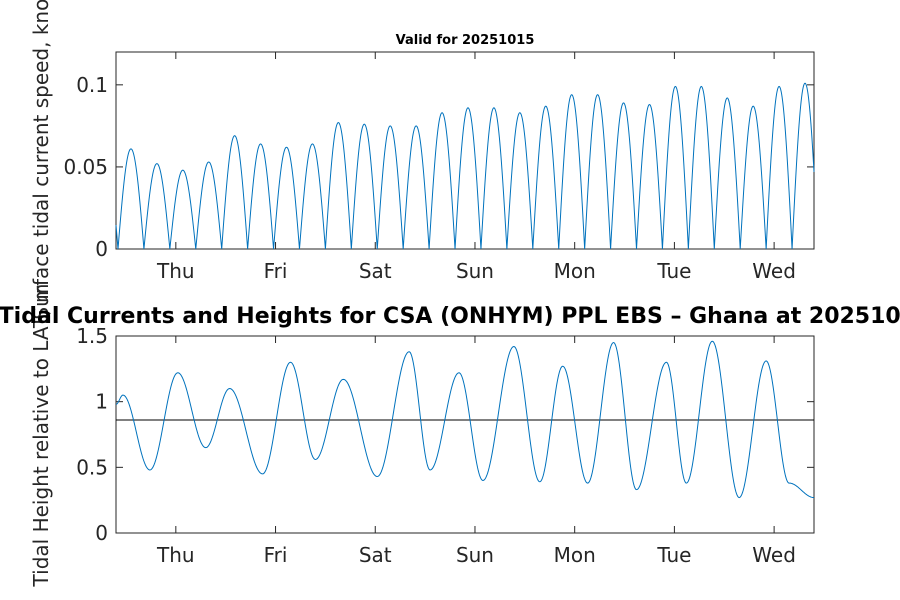 The width and height of the screenshot is (900, 600). I want to click on y-tick-label: 0.05, so click(85, 167).